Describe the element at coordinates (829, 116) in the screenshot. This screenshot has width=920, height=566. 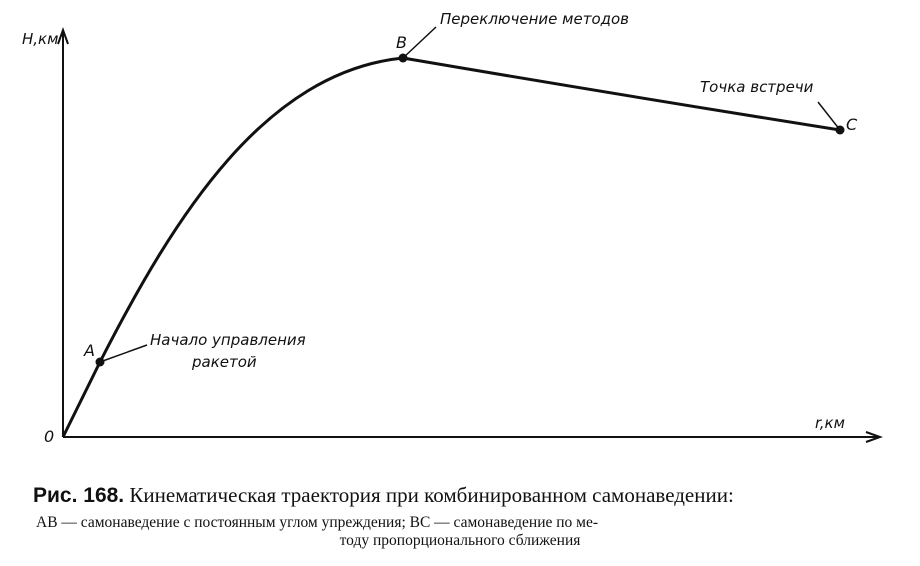
I see `leader-c` at that location.